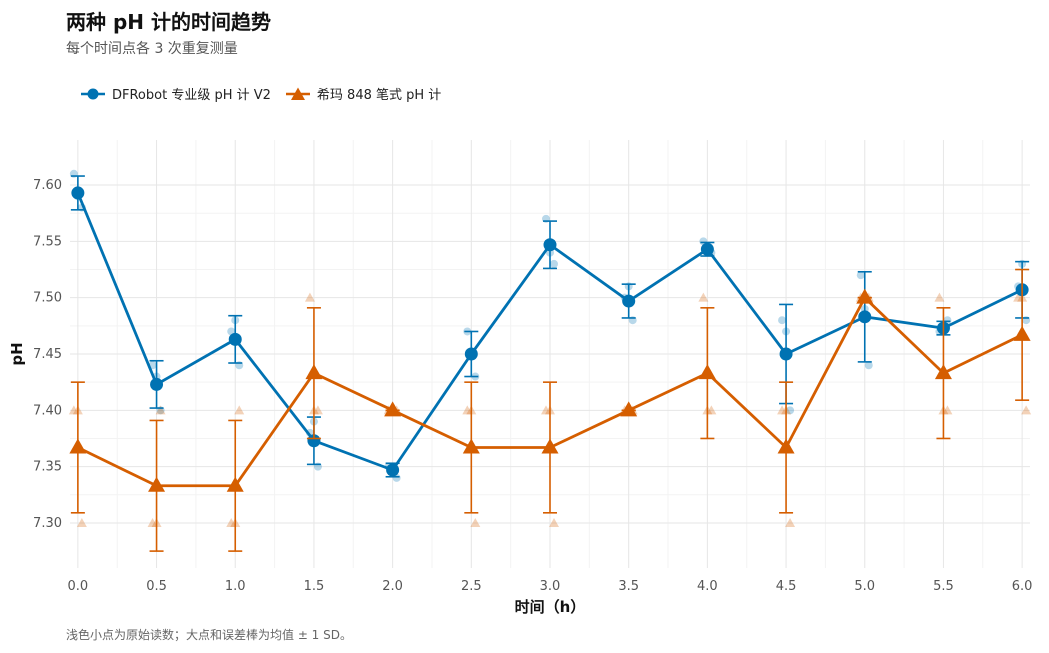 Image resolution: width=1049 pixels, height=653 pixels. I want to click on legend-label-dfrobot: DFRobot 专业级 pH 计 V2, so click(191, 95).